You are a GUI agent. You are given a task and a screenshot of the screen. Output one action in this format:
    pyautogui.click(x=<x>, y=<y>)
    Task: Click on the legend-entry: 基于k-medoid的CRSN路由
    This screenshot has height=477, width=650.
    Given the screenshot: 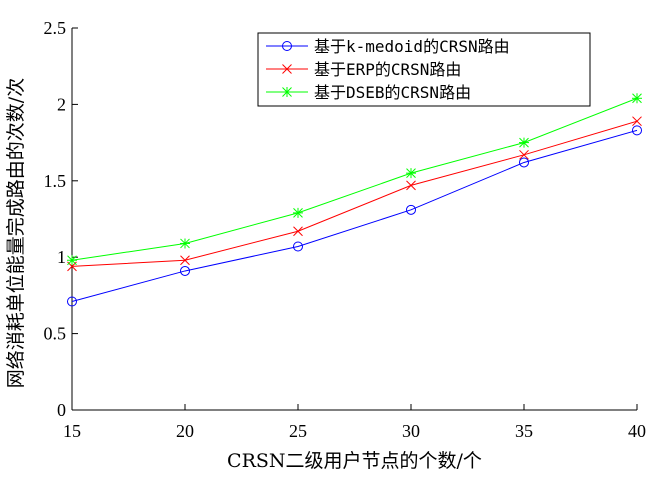 What is the action you would take?
    pyautogui.click(x=388, y=46)
    